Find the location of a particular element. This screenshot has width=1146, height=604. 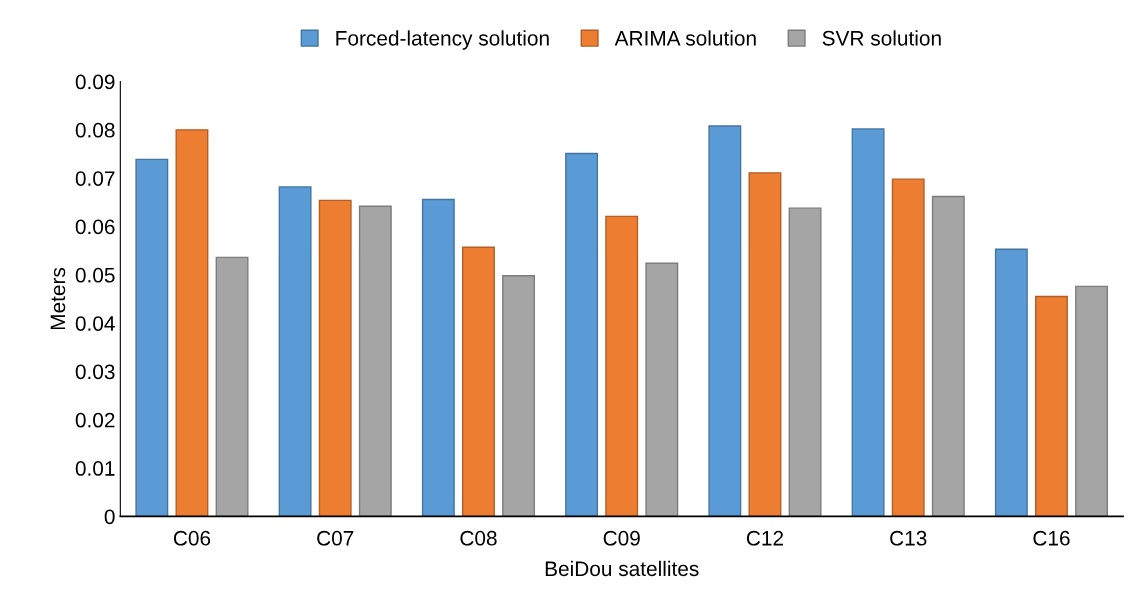

x-tick-label: C08 is located at coordinates (478, 538).